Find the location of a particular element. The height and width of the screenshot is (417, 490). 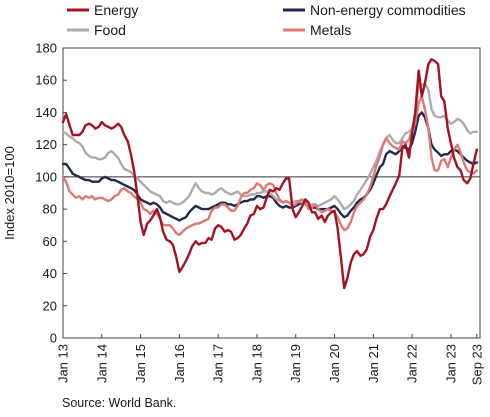

y-tick-label: 0 is located at coordinates (53, 338).